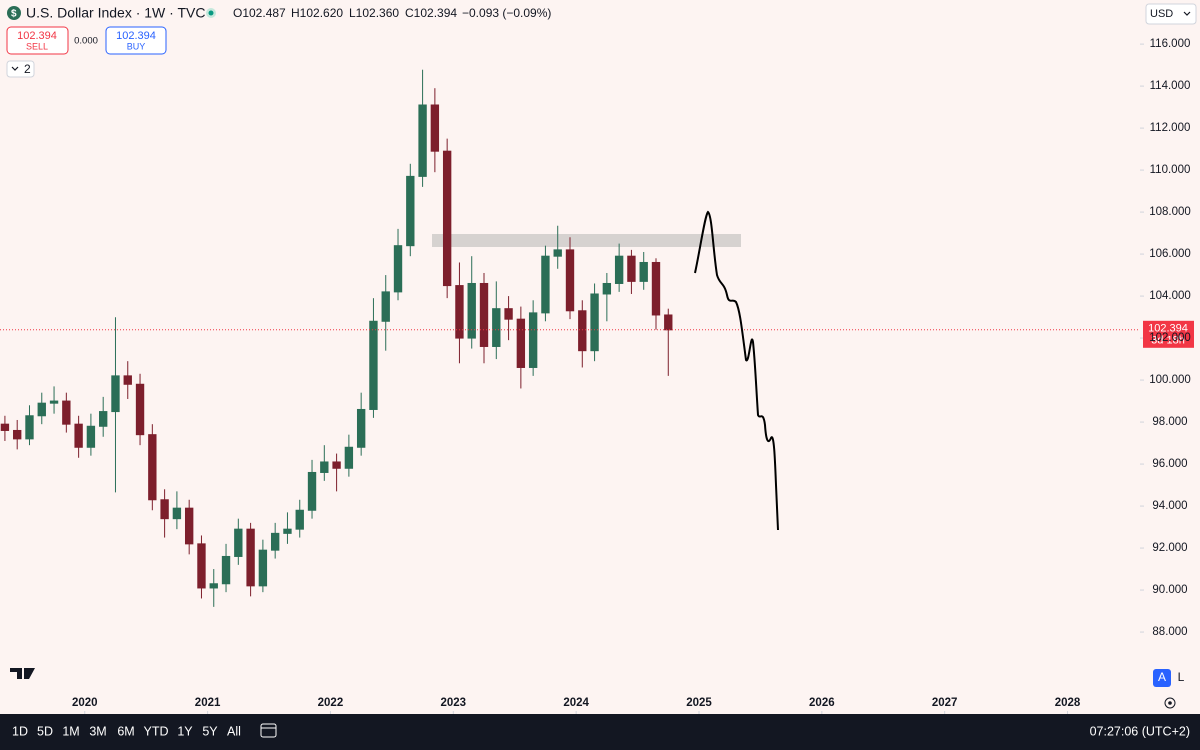  What do you see at coordinates (1181, 677) in the screenshot?
I see `log-scale-label: L` at bounding box center [1181, 677].